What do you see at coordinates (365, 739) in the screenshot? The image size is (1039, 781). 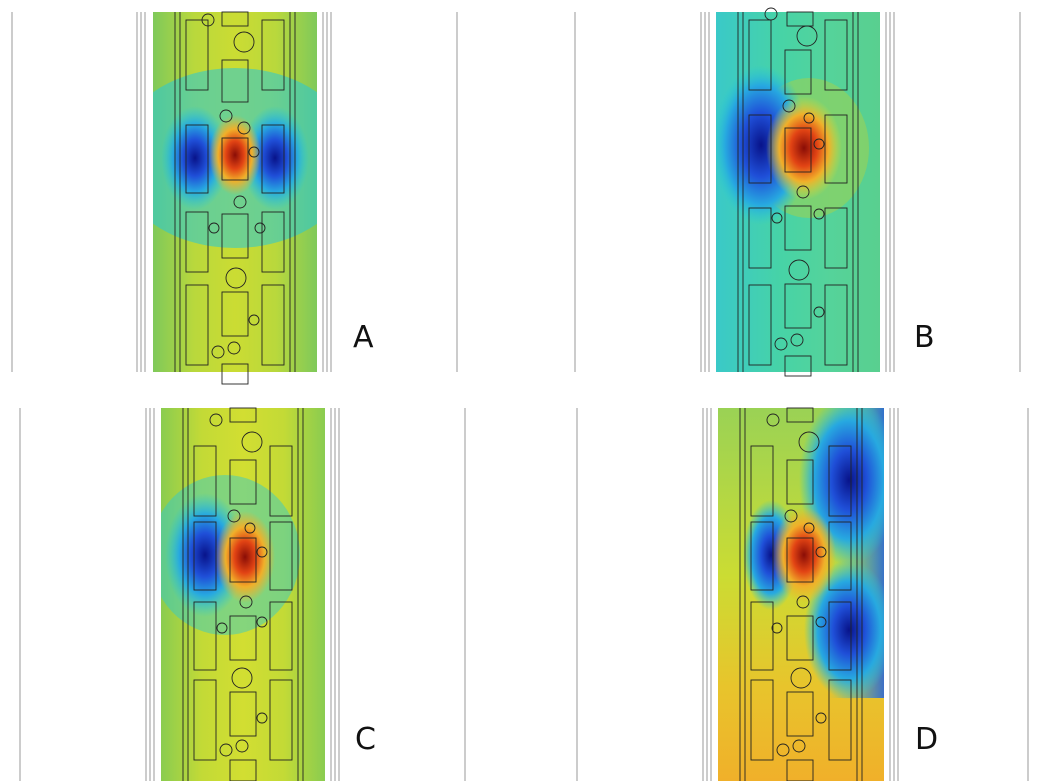 I see `panel-label: C` at bounding box center [365, 739].